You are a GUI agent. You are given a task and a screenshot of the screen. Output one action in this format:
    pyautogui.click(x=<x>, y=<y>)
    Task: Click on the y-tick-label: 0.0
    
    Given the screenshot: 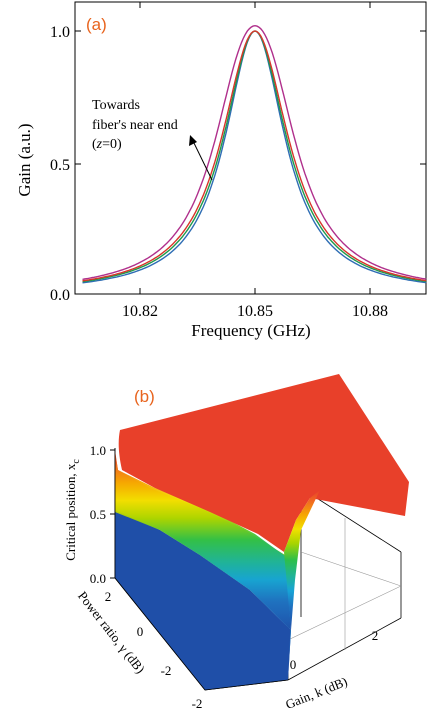 What is the action you would take?
    pyautogui.click(x=60, y=295)
    